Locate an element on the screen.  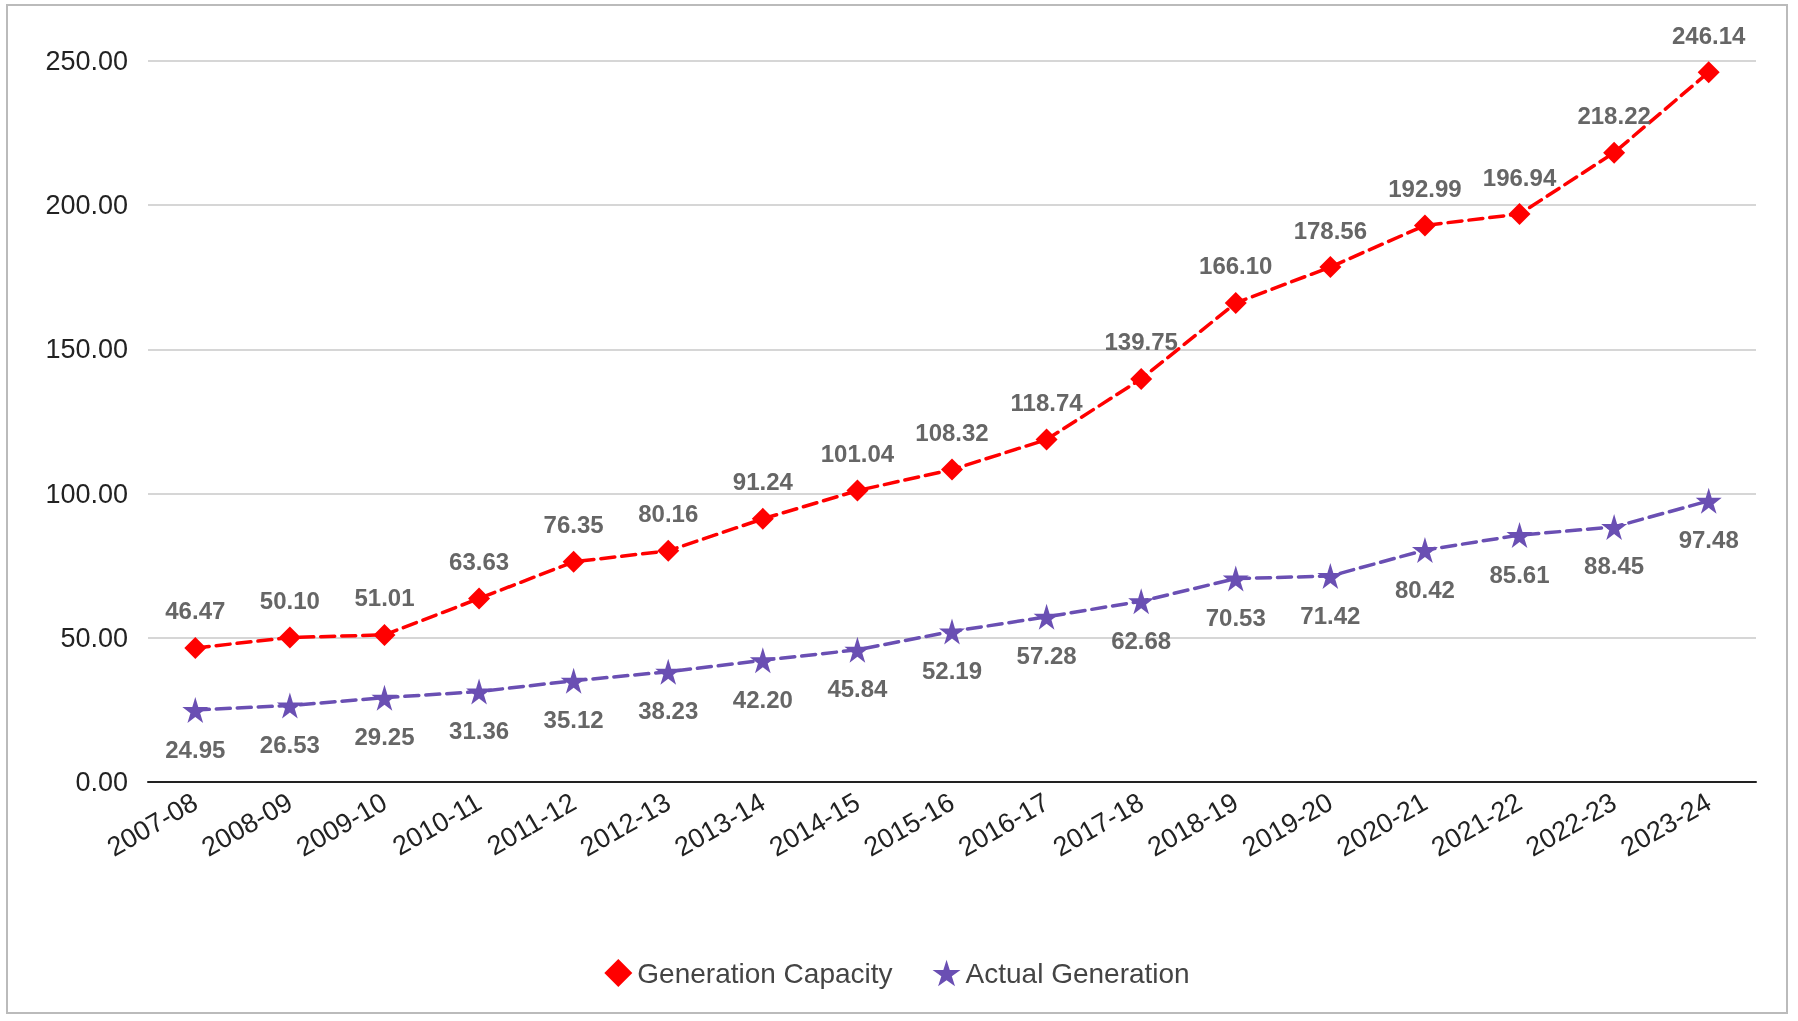
data-label: 101.04 is located at coordinates (857, 454).